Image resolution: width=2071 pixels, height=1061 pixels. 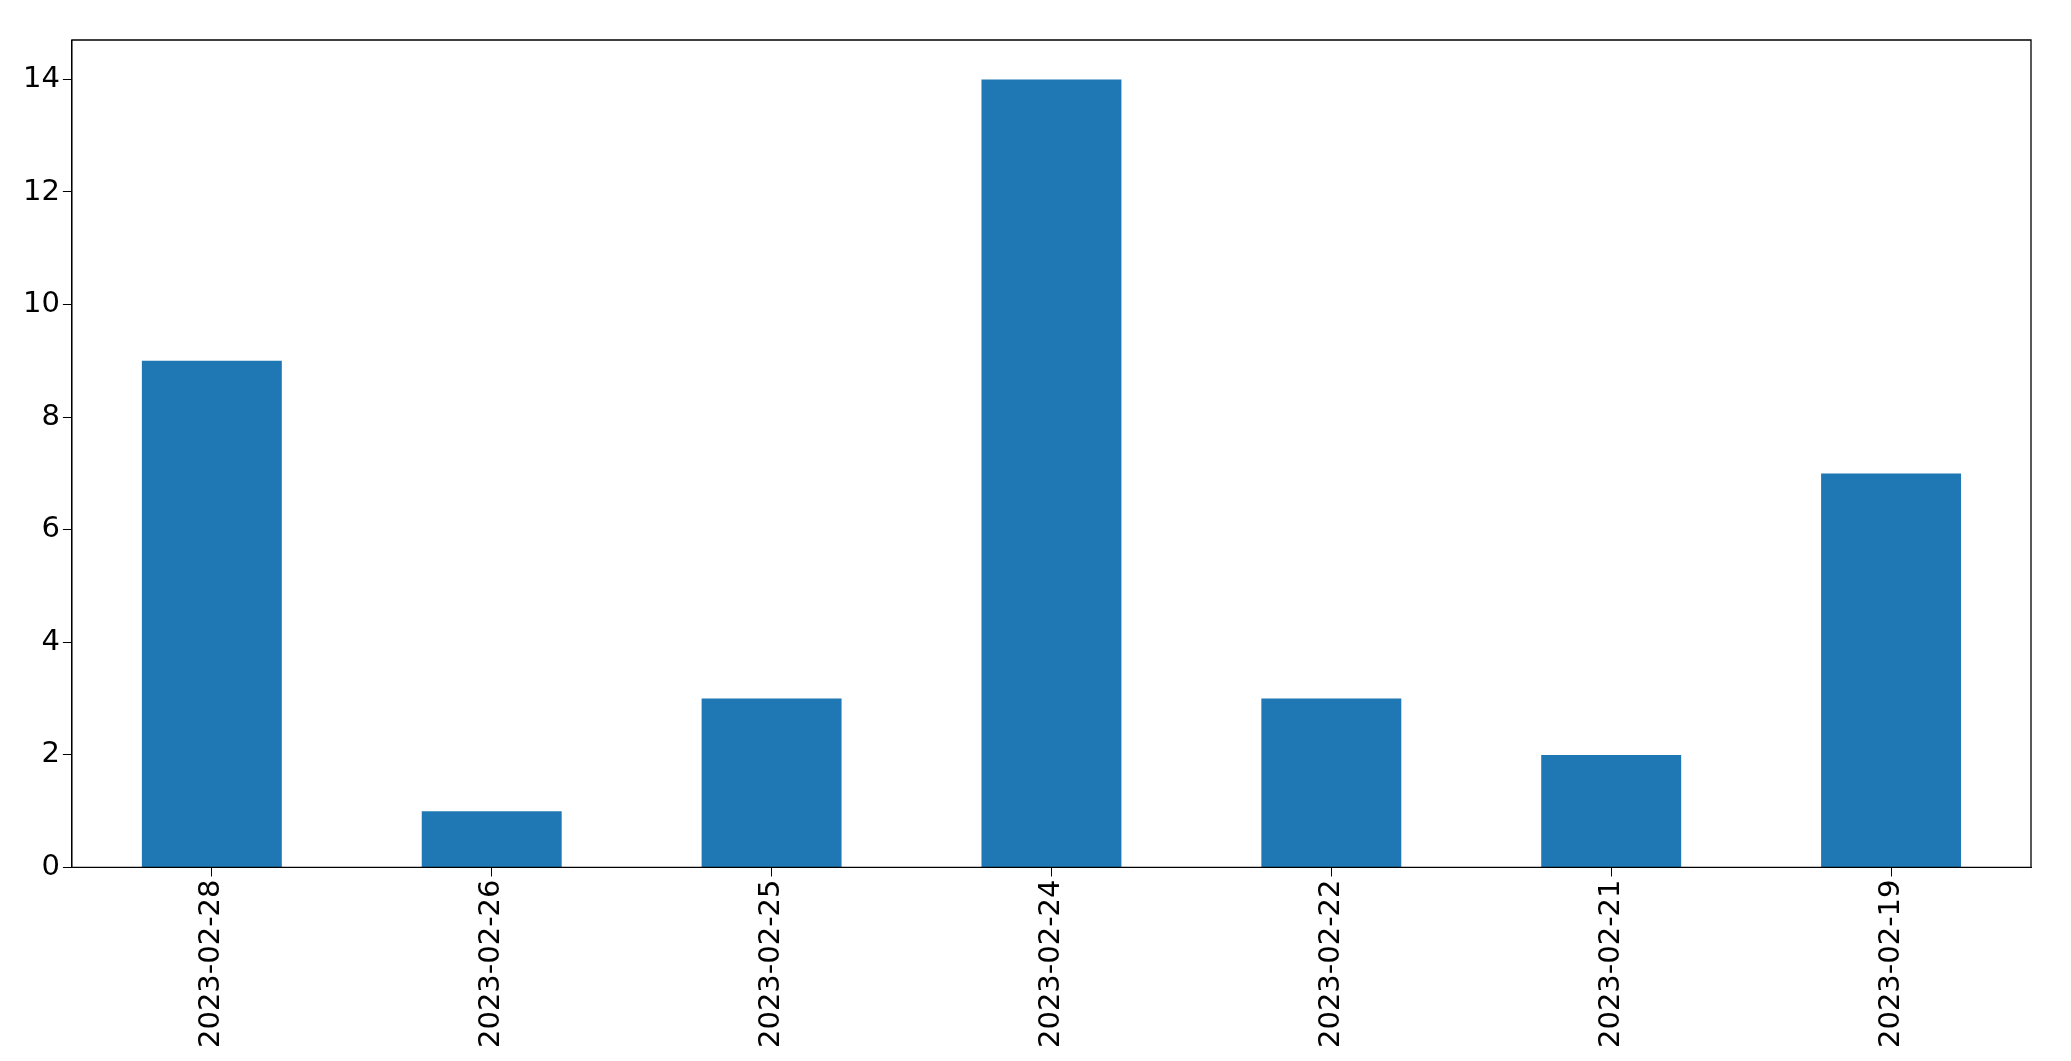 I want to click on y-tick-label: 6, so click(x=50, y=527).